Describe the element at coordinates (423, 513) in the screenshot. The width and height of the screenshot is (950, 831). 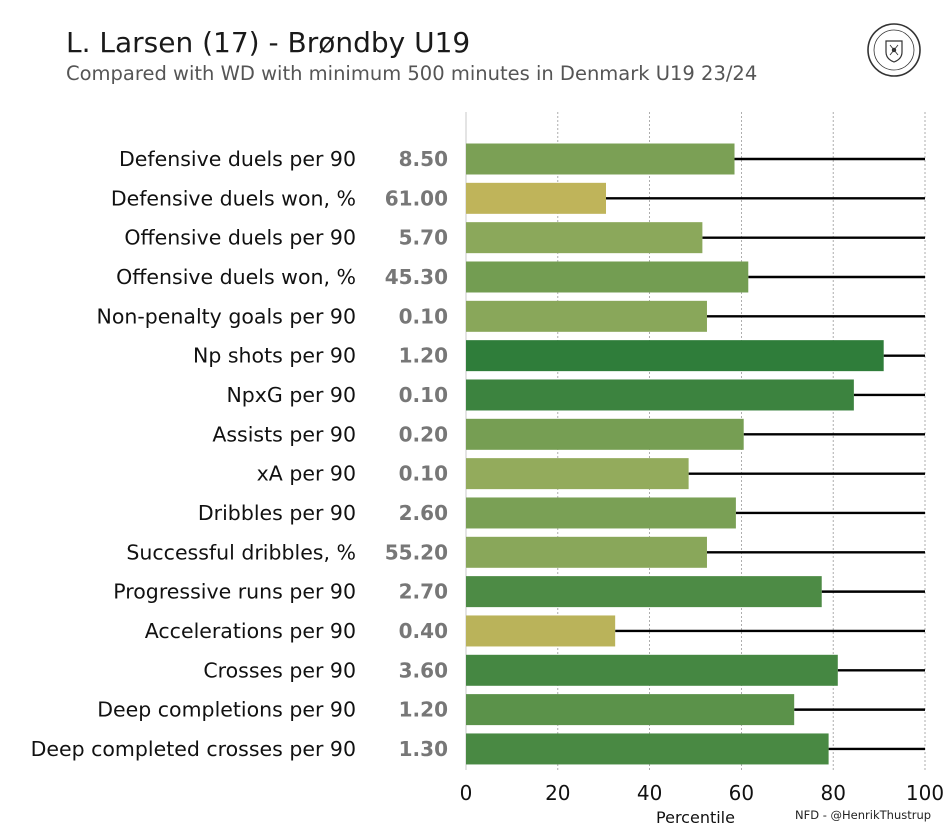
I see `value-label: 2.60` at that location.